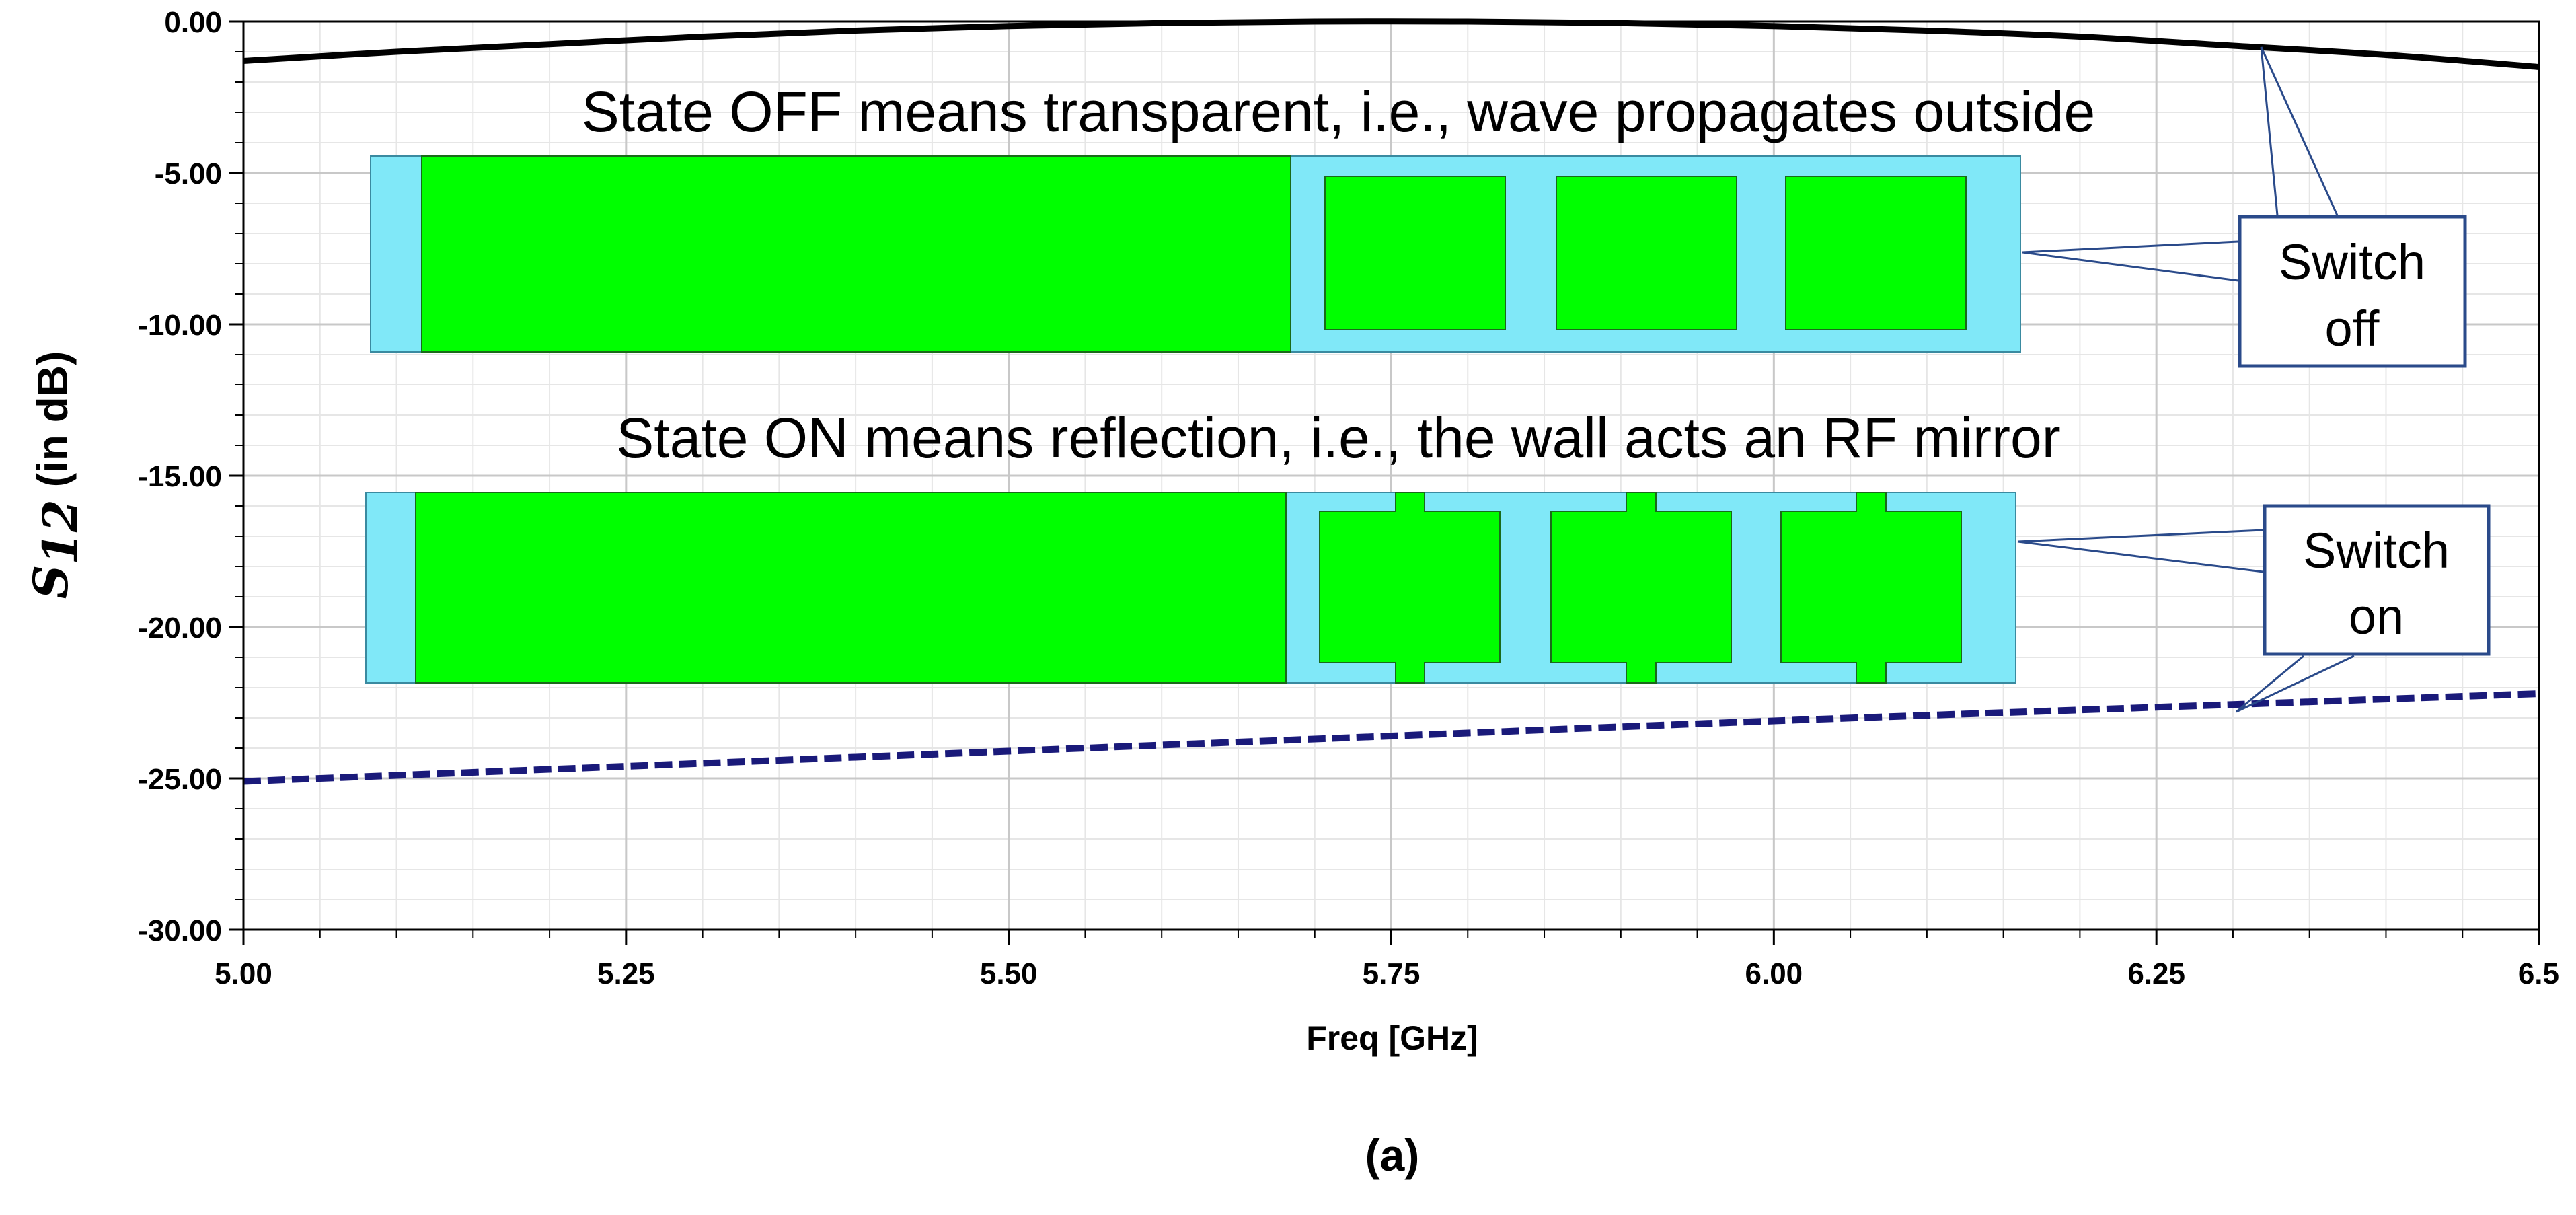  Describe the element at coordinates (856, 254) in the screenshot. I see `off-ground-plane` at that location.